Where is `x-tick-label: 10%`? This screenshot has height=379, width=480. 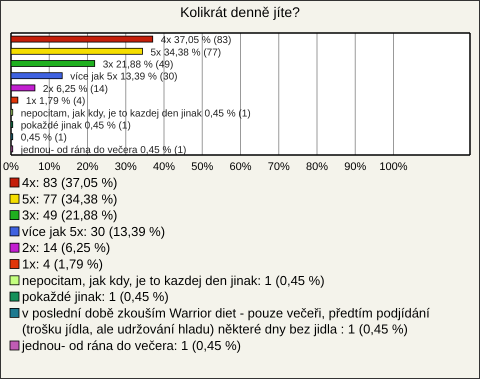
x-tick-label: 10% is located at coordinates (49, 167).